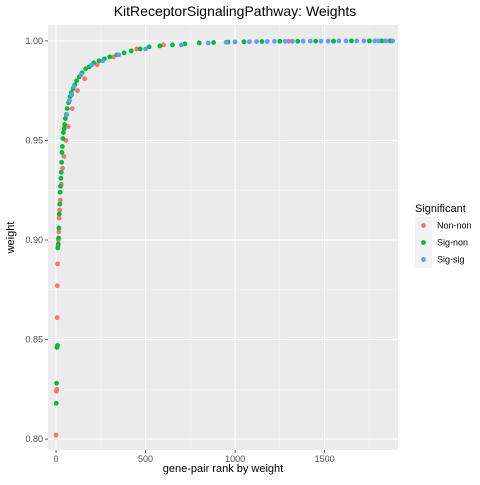 This screenshot has width=480, height=485. What do you see at coordinates (235, 459) in the screenshot?
I see `x-tick-label: 1000` at bounding box center [235, 459].